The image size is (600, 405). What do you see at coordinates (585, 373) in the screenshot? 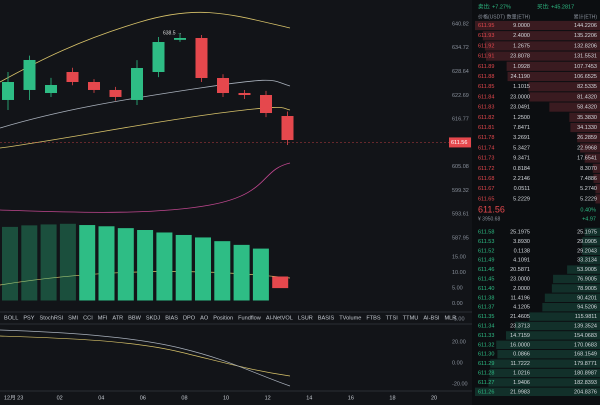
I see `total: 180.8987` at bounding box center [585, 373].